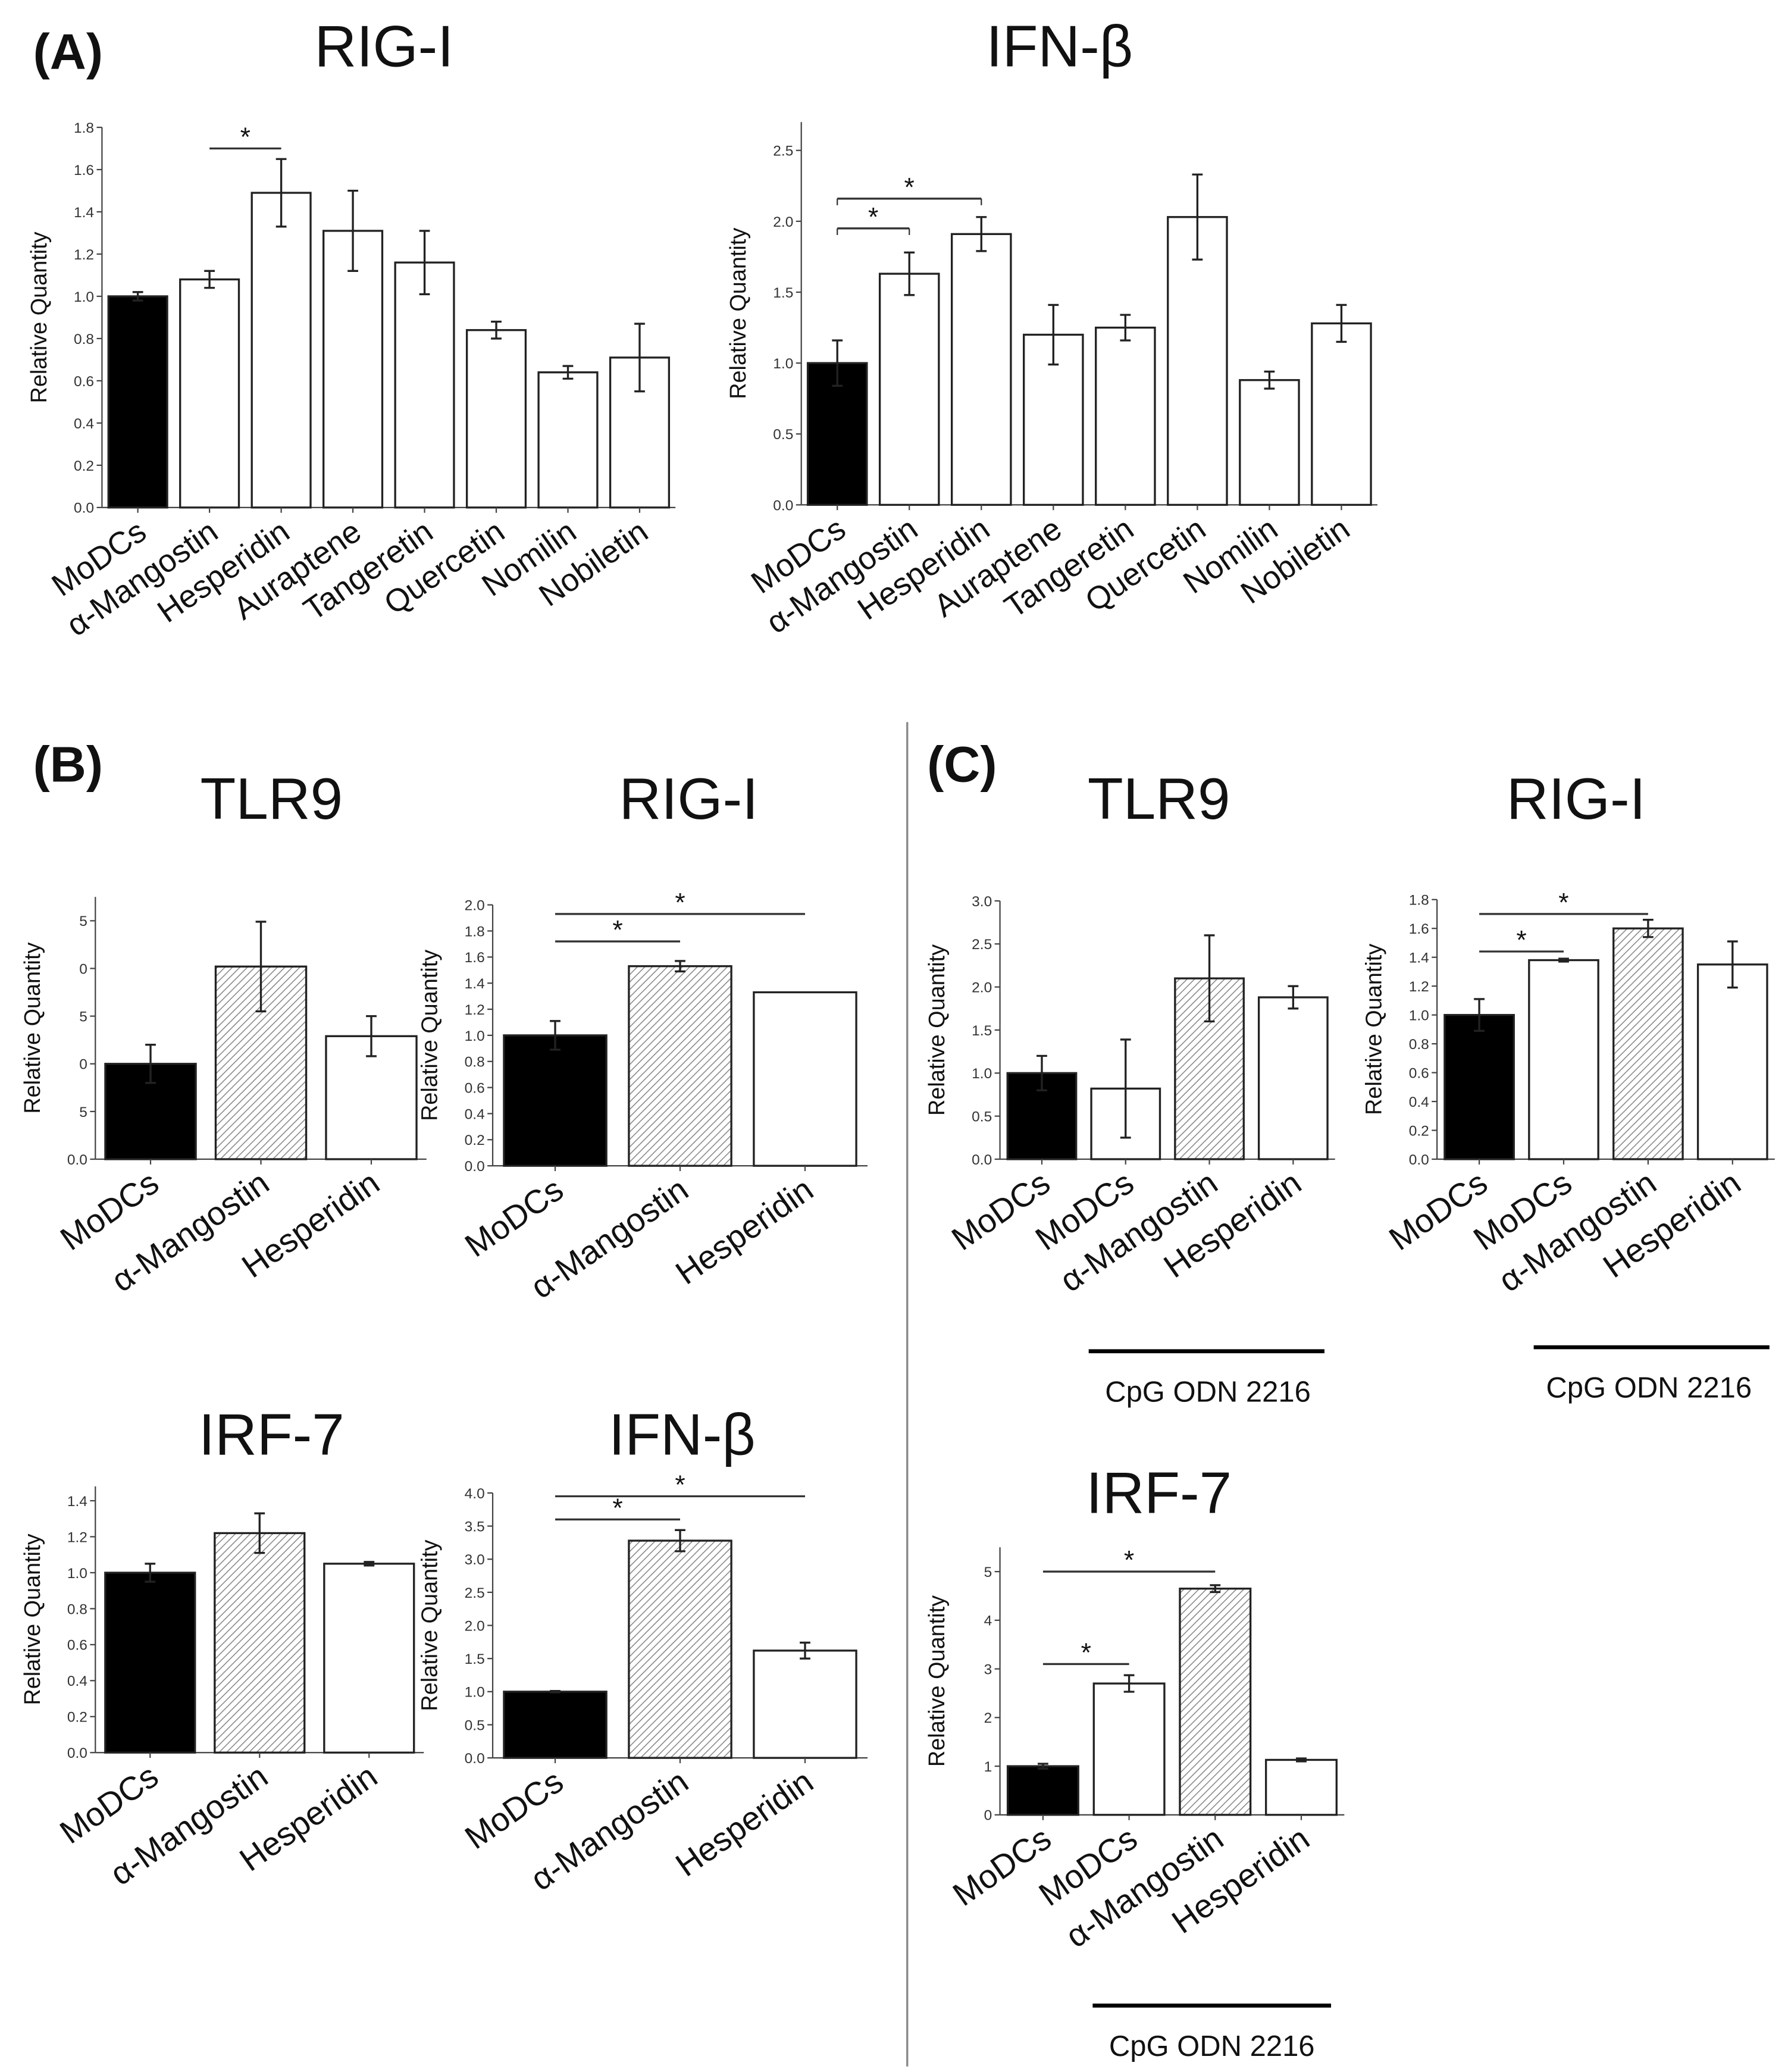  What do you see at coordinates (988, 1669) in the screenshot?
I see `y-tick-label: 3` at bounding box center [988, 1669].